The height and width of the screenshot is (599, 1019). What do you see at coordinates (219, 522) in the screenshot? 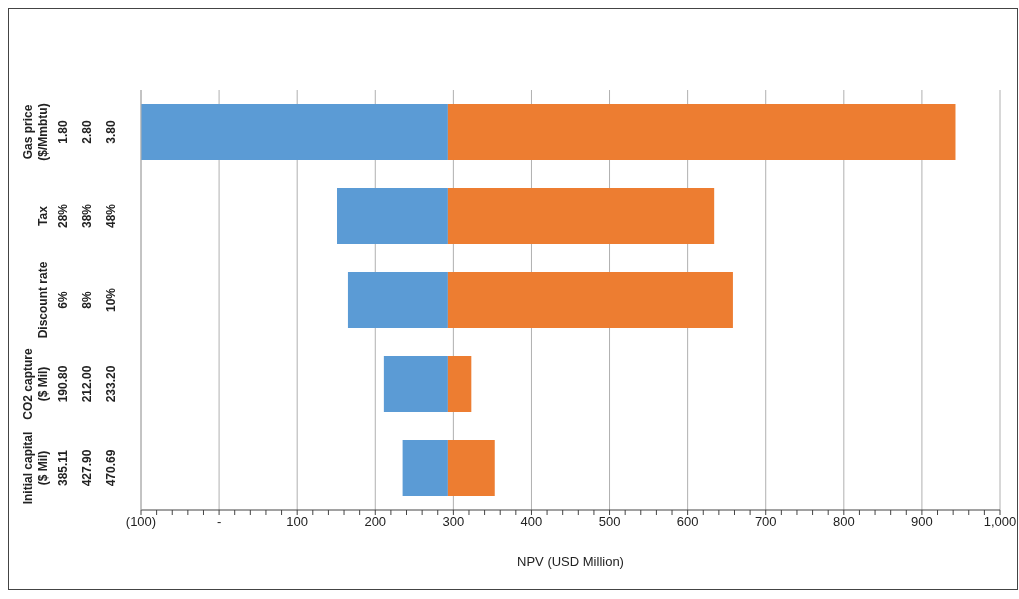
I see `x-tick-label: -` at bounding box center [219, 522].